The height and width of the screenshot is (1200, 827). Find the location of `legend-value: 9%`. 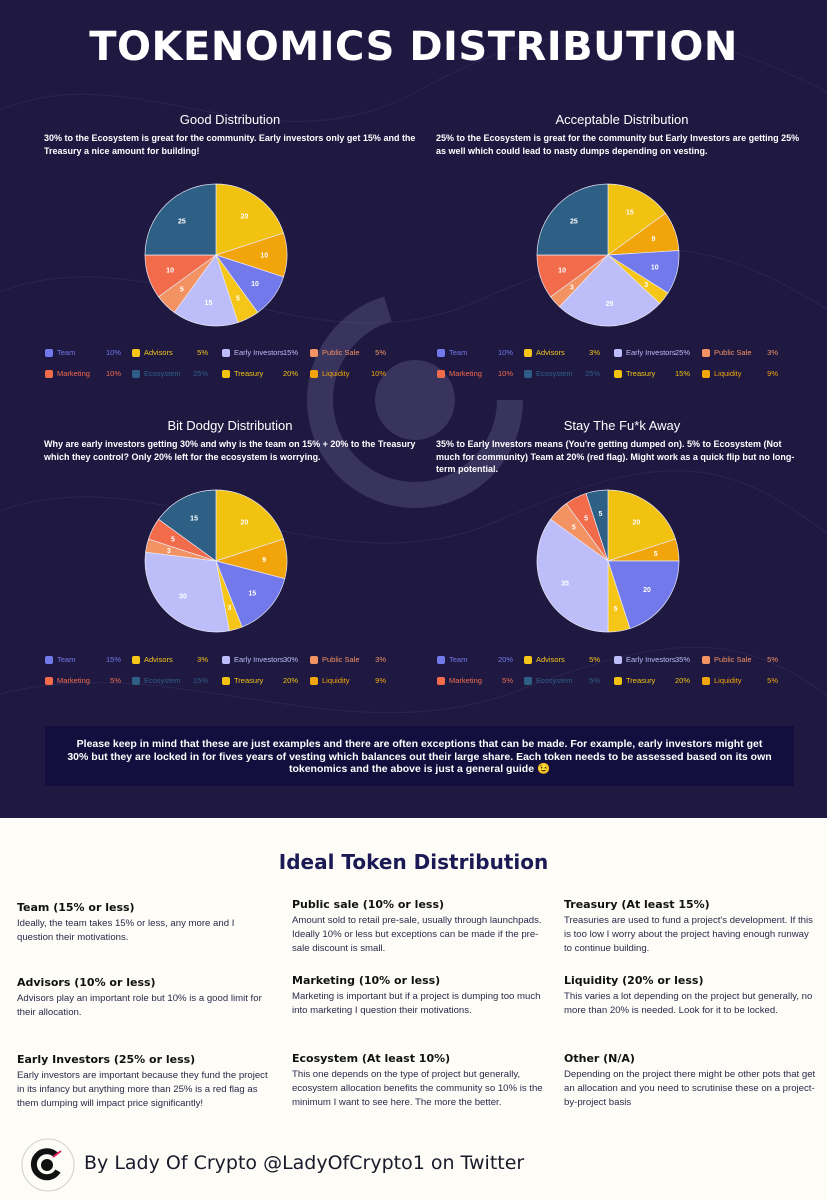

legend-value: 9% is located at coordinates (772, 373).